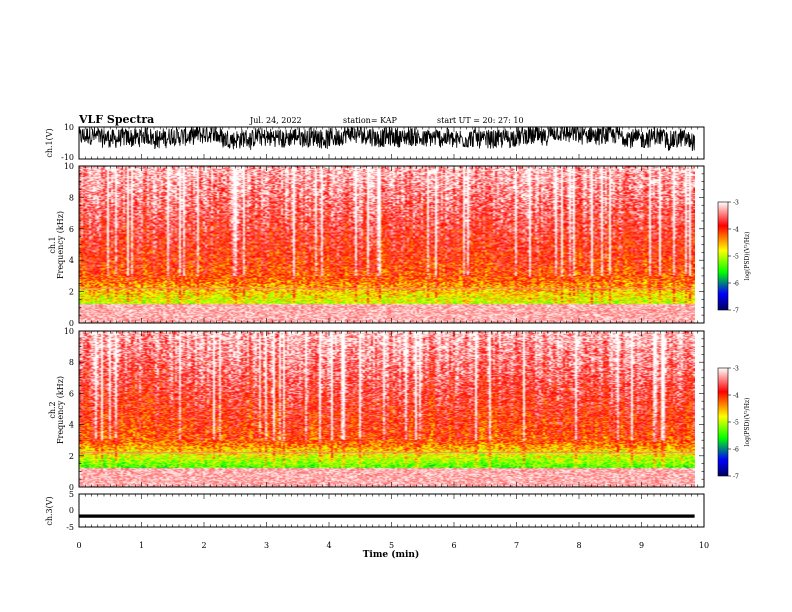 The image size is (792, 612). I want to click on x-tick-label: 9, so click(641, 545).